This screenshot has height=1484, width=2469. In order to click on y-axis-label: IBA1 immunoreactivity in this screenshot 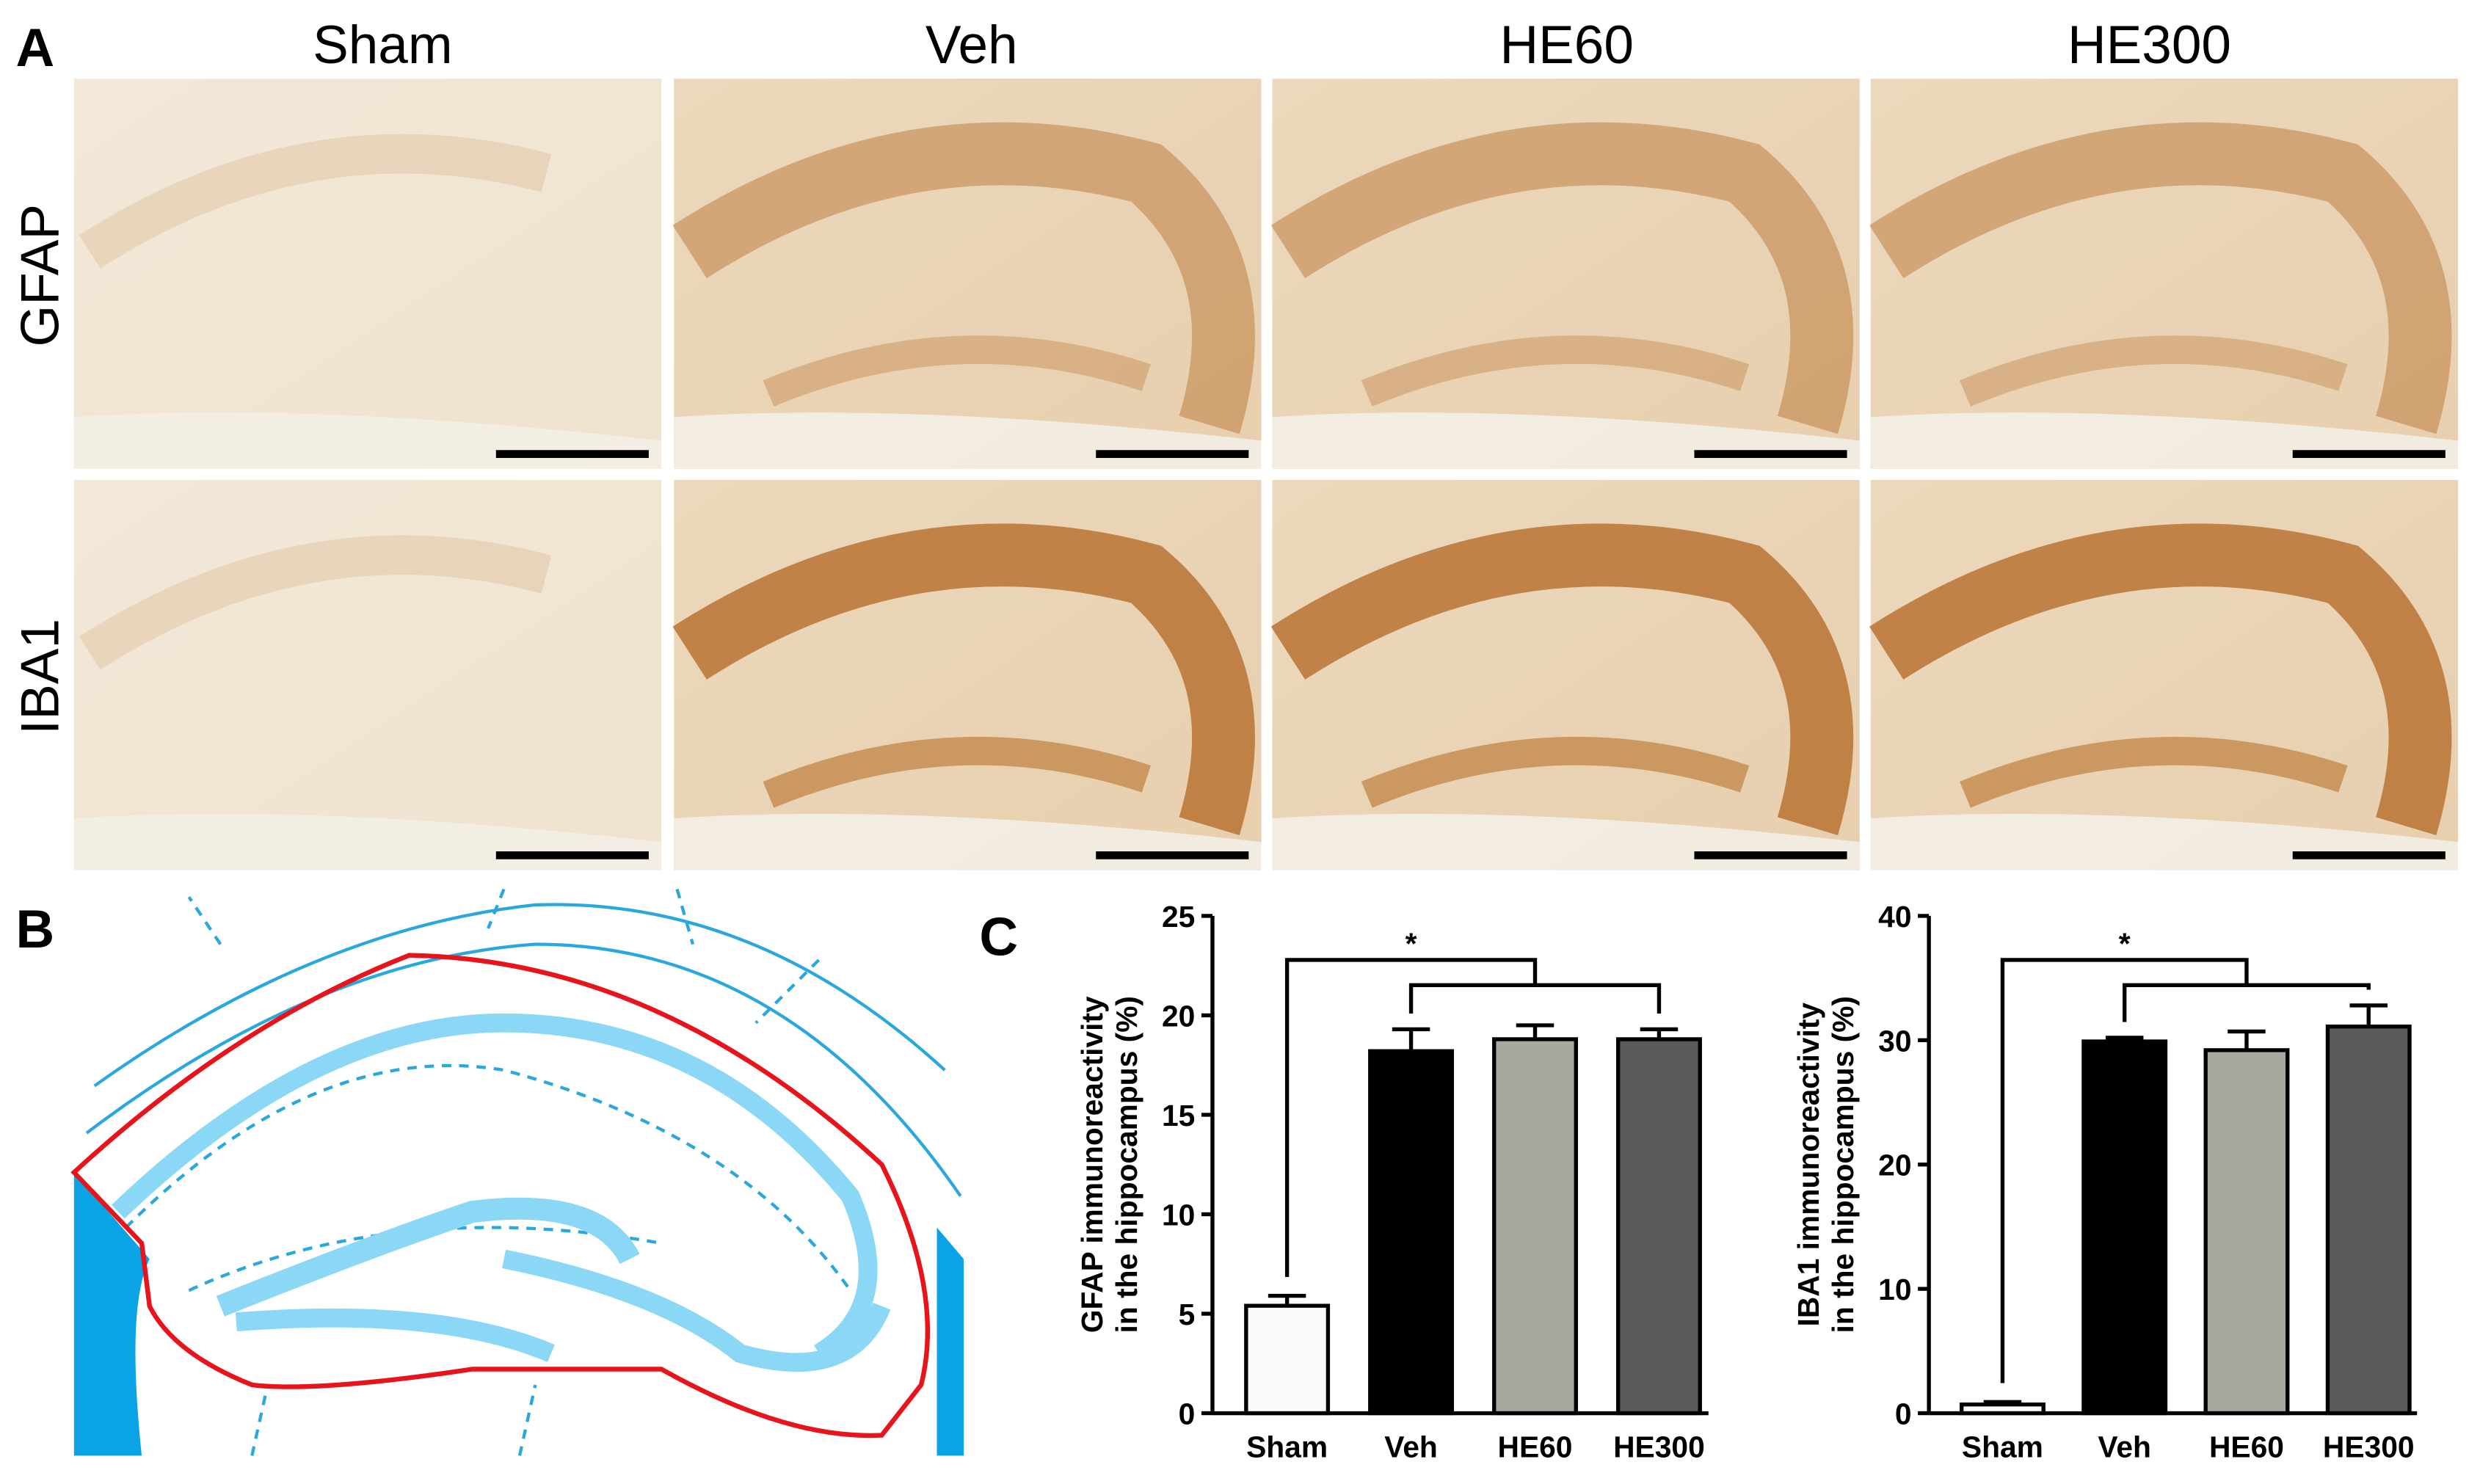, I will do `click(1808, 1165)`.